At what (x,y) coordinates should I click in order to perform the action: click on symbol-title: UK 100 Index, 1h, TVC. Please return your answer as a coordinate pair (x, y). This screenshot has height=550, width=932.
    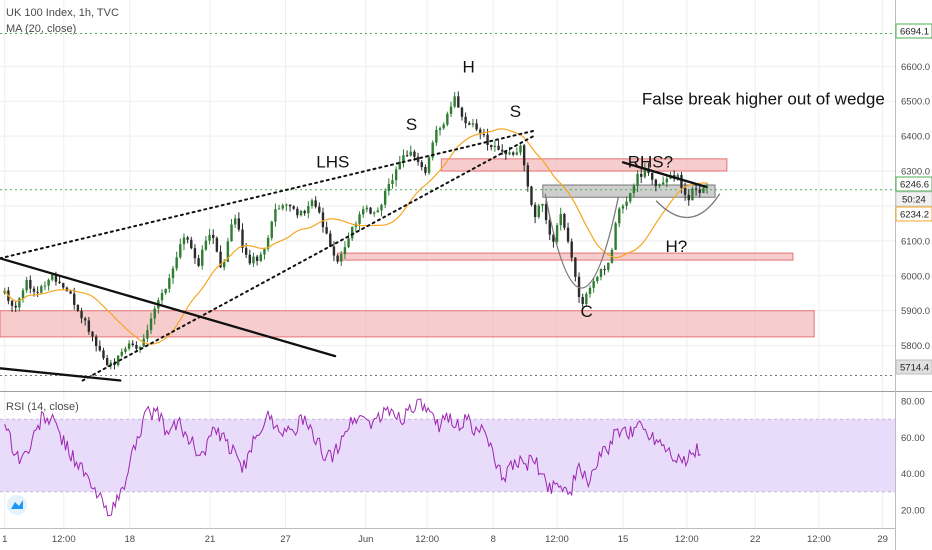
    Looking at the image, I should click on (62, 13).